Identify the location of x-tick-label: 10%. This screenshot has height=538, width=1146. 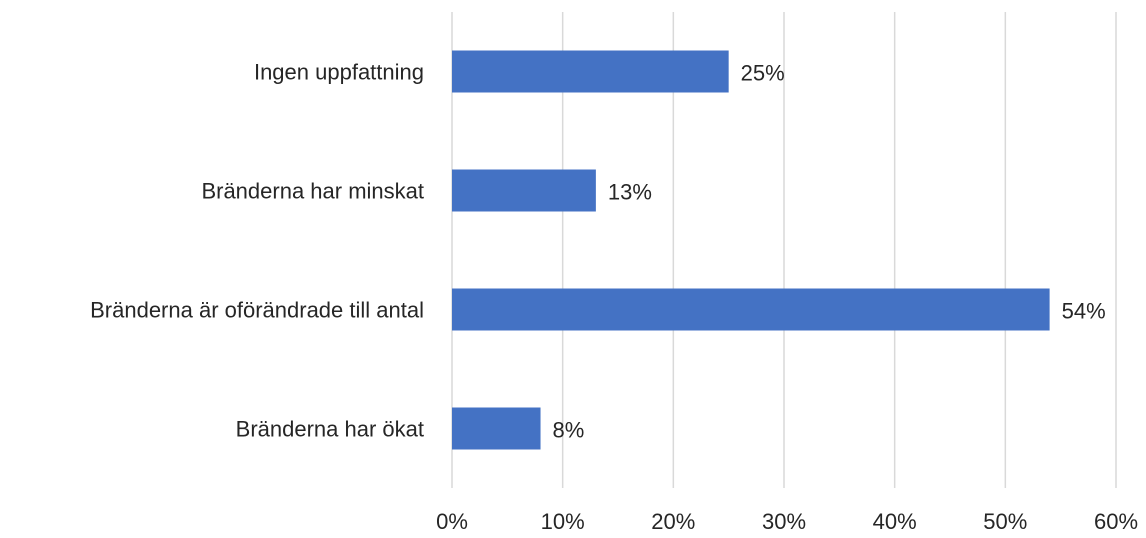
(563, 521).